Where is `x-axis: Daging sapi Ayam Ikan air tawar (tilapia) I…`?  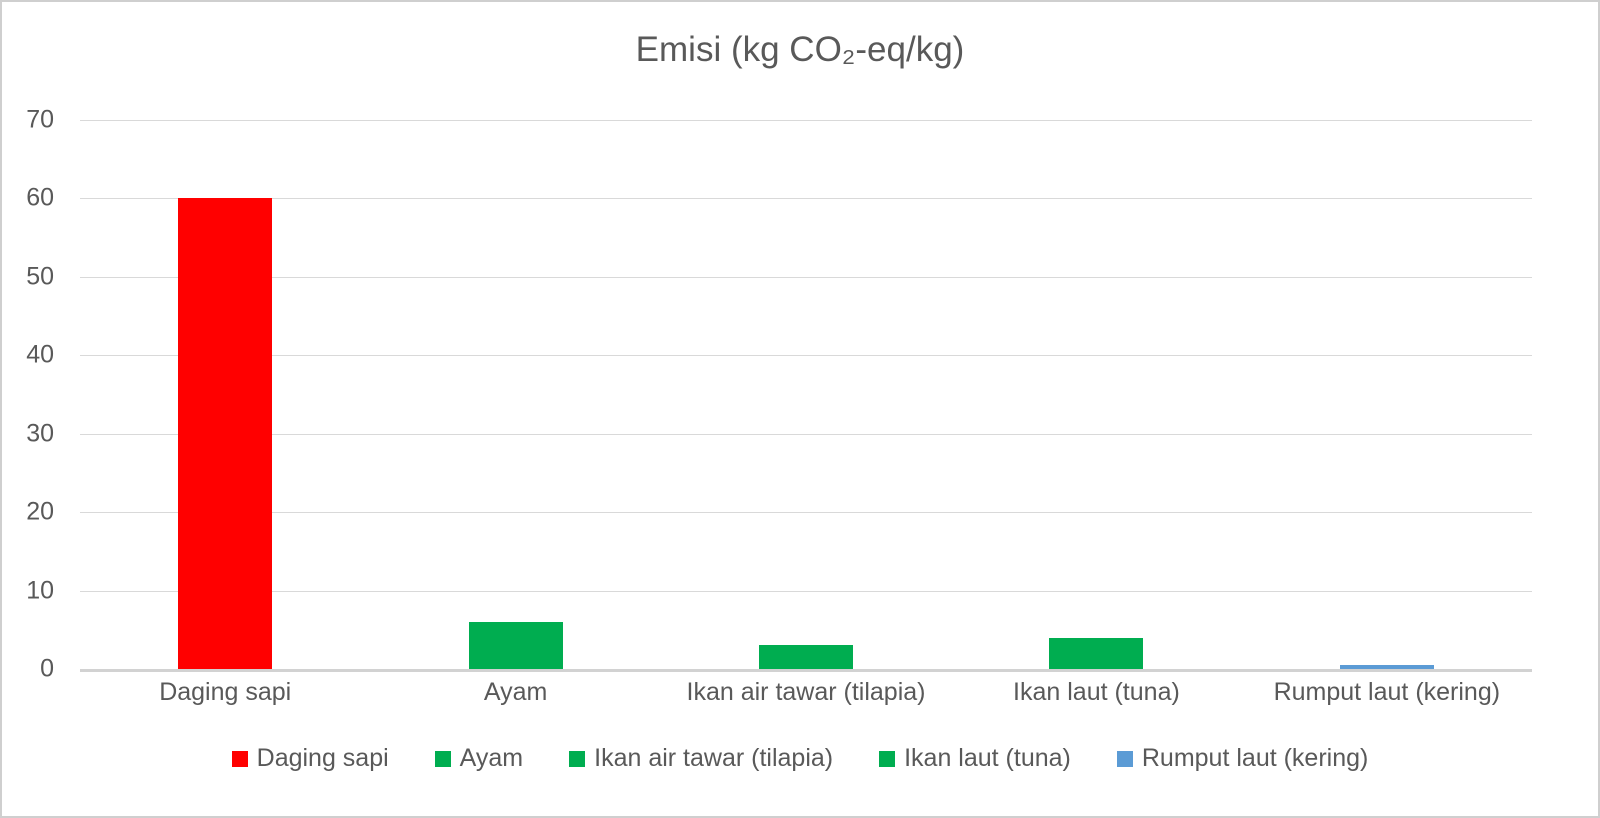
x-axis: Daging sapi Ayam Ikan air tawar (tilapia) I… is located at coordinates (806, 692).